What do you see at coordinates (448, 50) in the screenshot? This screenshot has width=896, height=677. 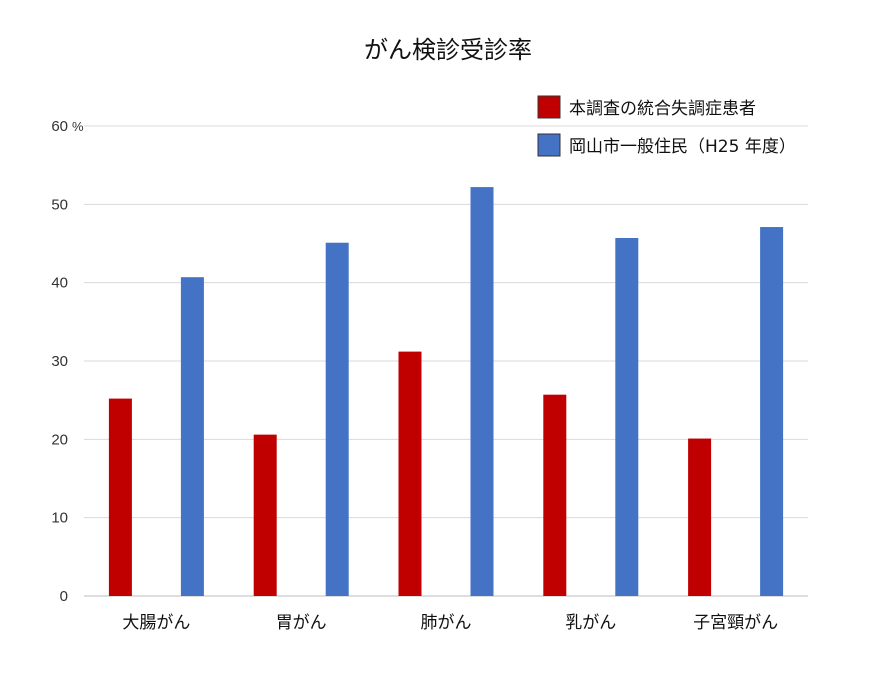 I see `chart-title: がん検診受診率` at bounding box center [448, 50].